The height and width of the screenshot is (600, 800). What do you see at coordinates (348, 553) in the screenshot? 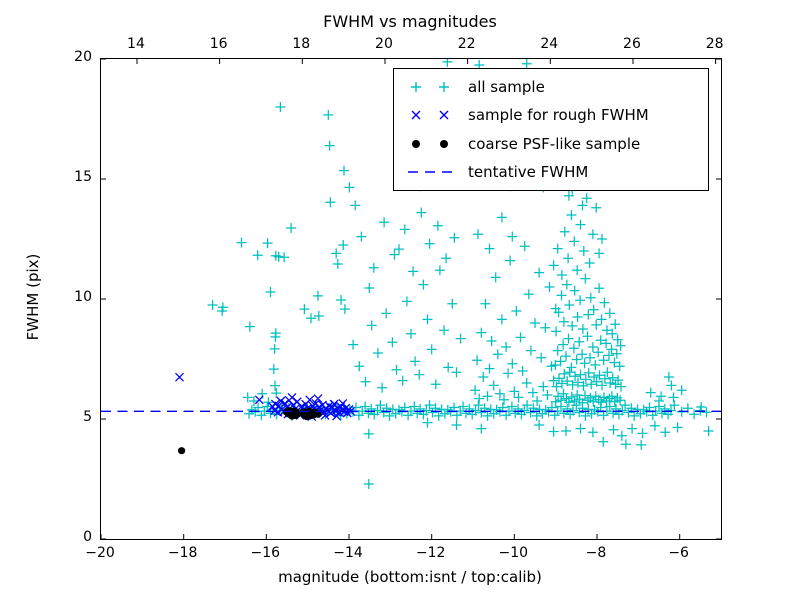
I see `x-tick-label-bottom: −14` at bounding box center [348, 553].